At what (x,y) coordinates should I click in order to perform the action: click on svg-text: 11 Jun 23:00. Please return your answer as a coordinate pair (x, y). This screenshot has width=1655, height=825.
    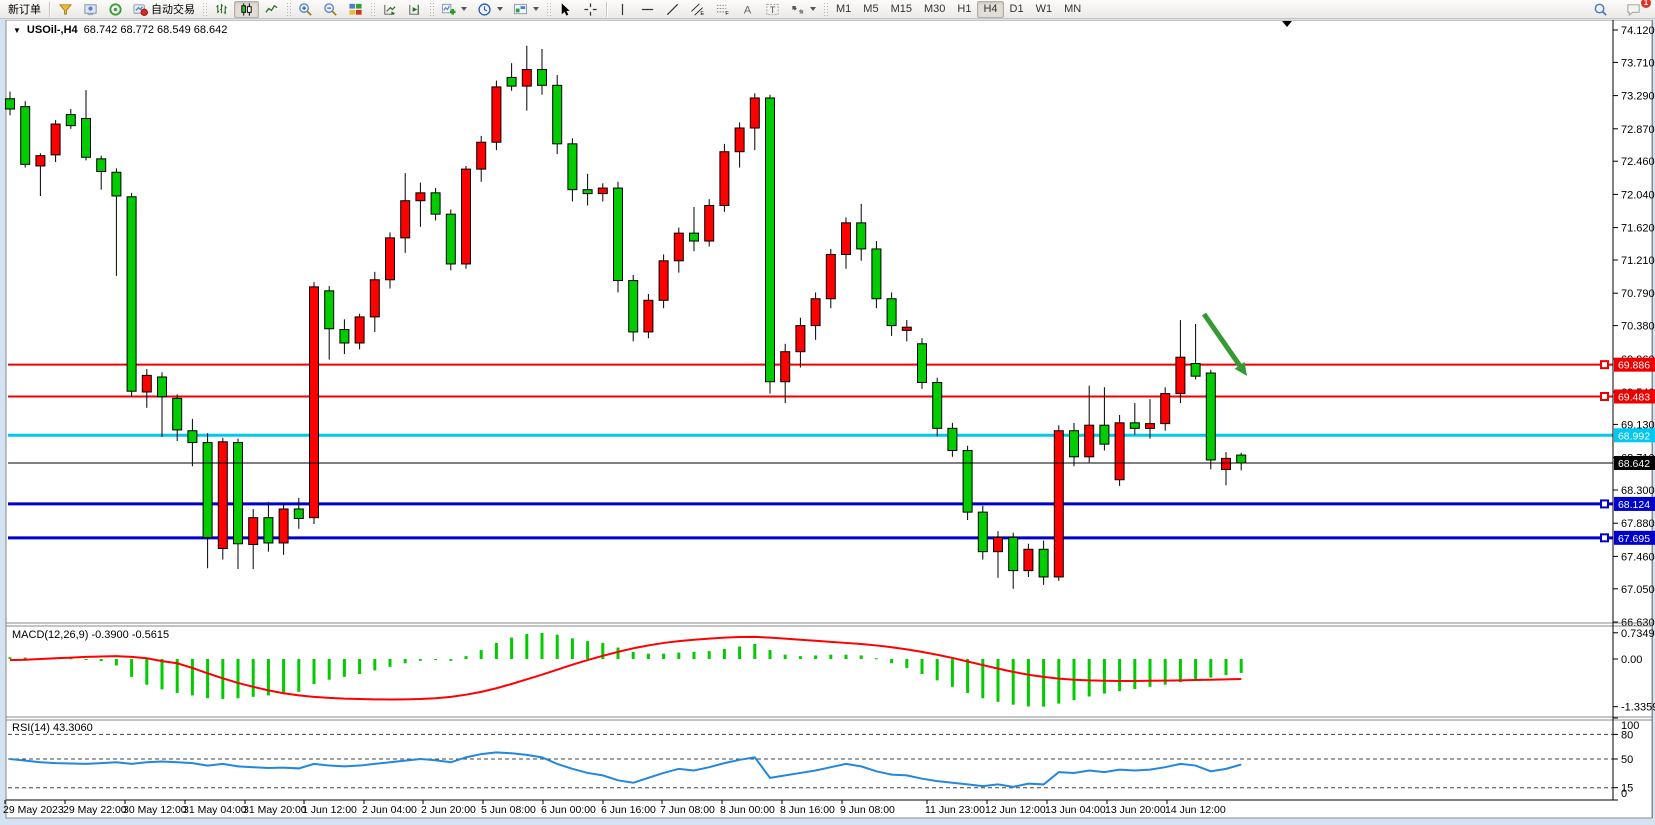
    Looking at the image, I should click on (955, 810).